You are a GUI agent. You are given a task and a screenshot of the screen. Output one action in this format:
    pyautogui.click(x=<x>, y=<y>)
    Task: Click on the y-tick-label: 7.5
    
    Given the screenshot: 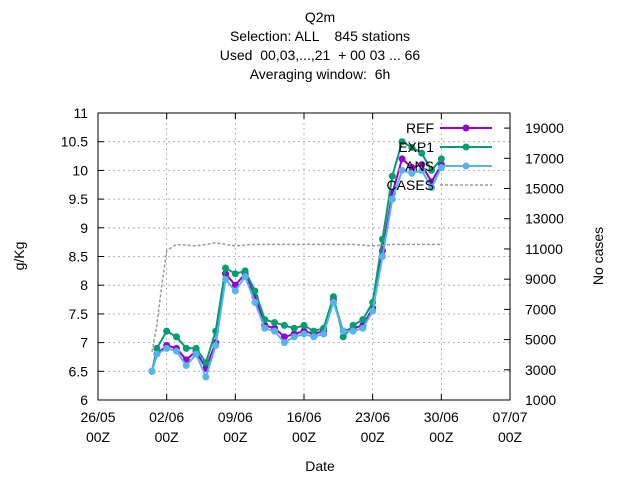 What is the action you would take?
    pyautogui.click(x=79, y=314)
    